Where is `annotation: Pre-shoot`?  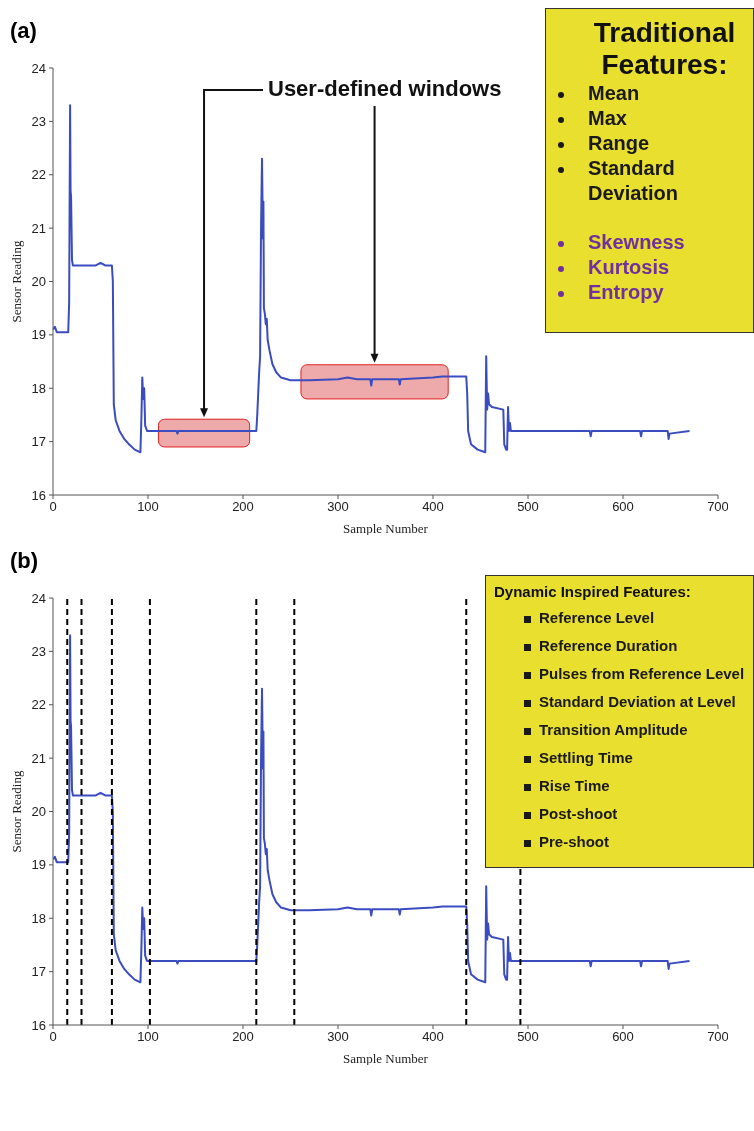
annotation: Pre-shoot is located at coordinates (574, 842).